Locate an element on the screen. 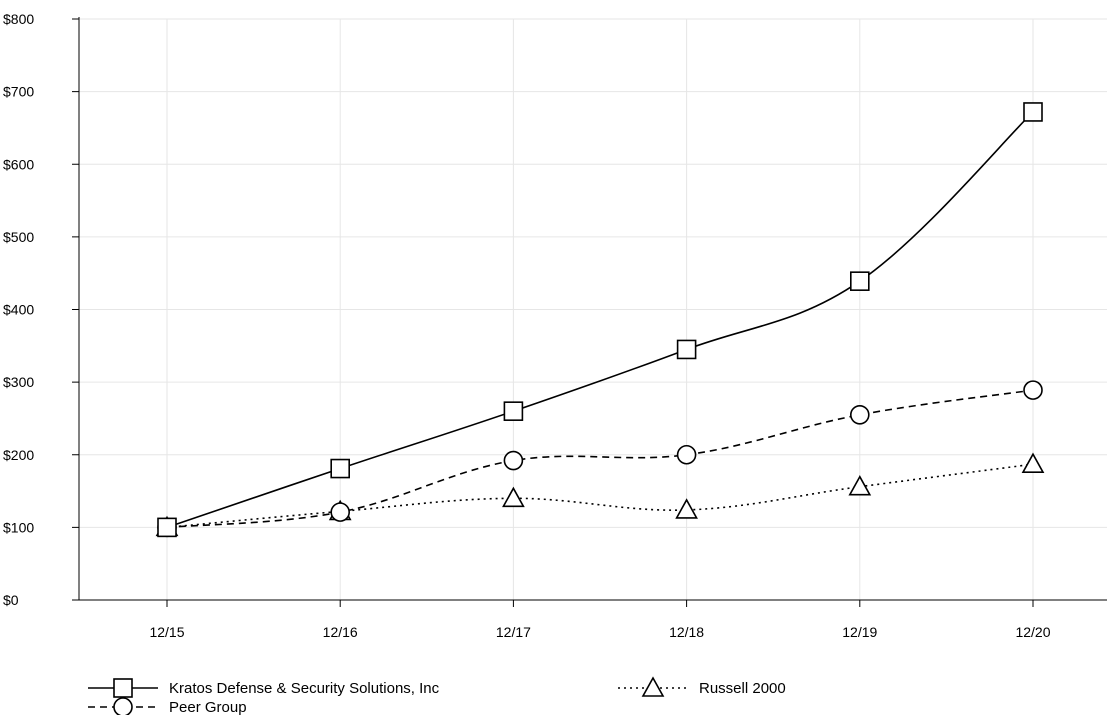  x-tick-label: 12/19 is located at coordinates (859, 632).